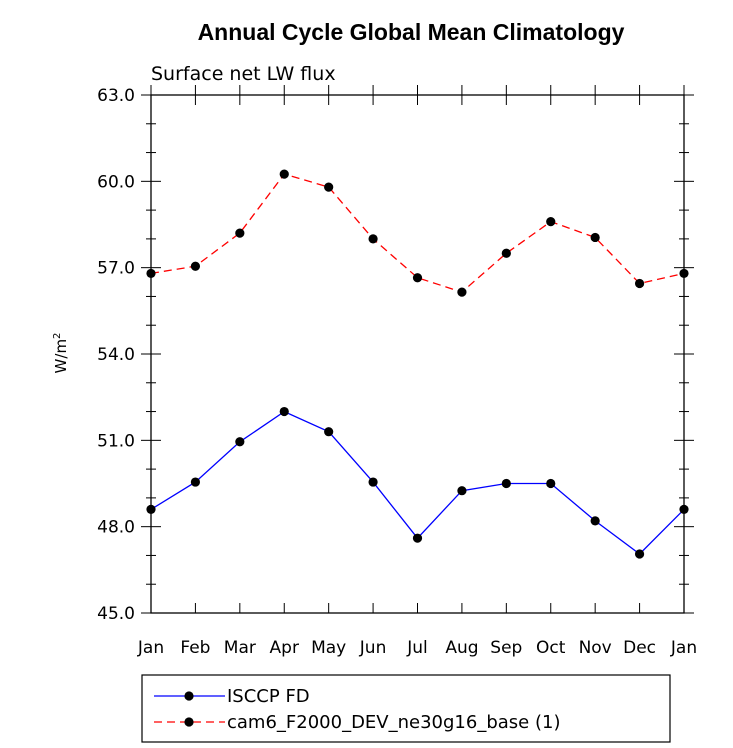  What do you see at coordinates (268, 696) in the screenshot?
I see `legend-label-0: ISCCP FD` at bounding box center [268, 696].